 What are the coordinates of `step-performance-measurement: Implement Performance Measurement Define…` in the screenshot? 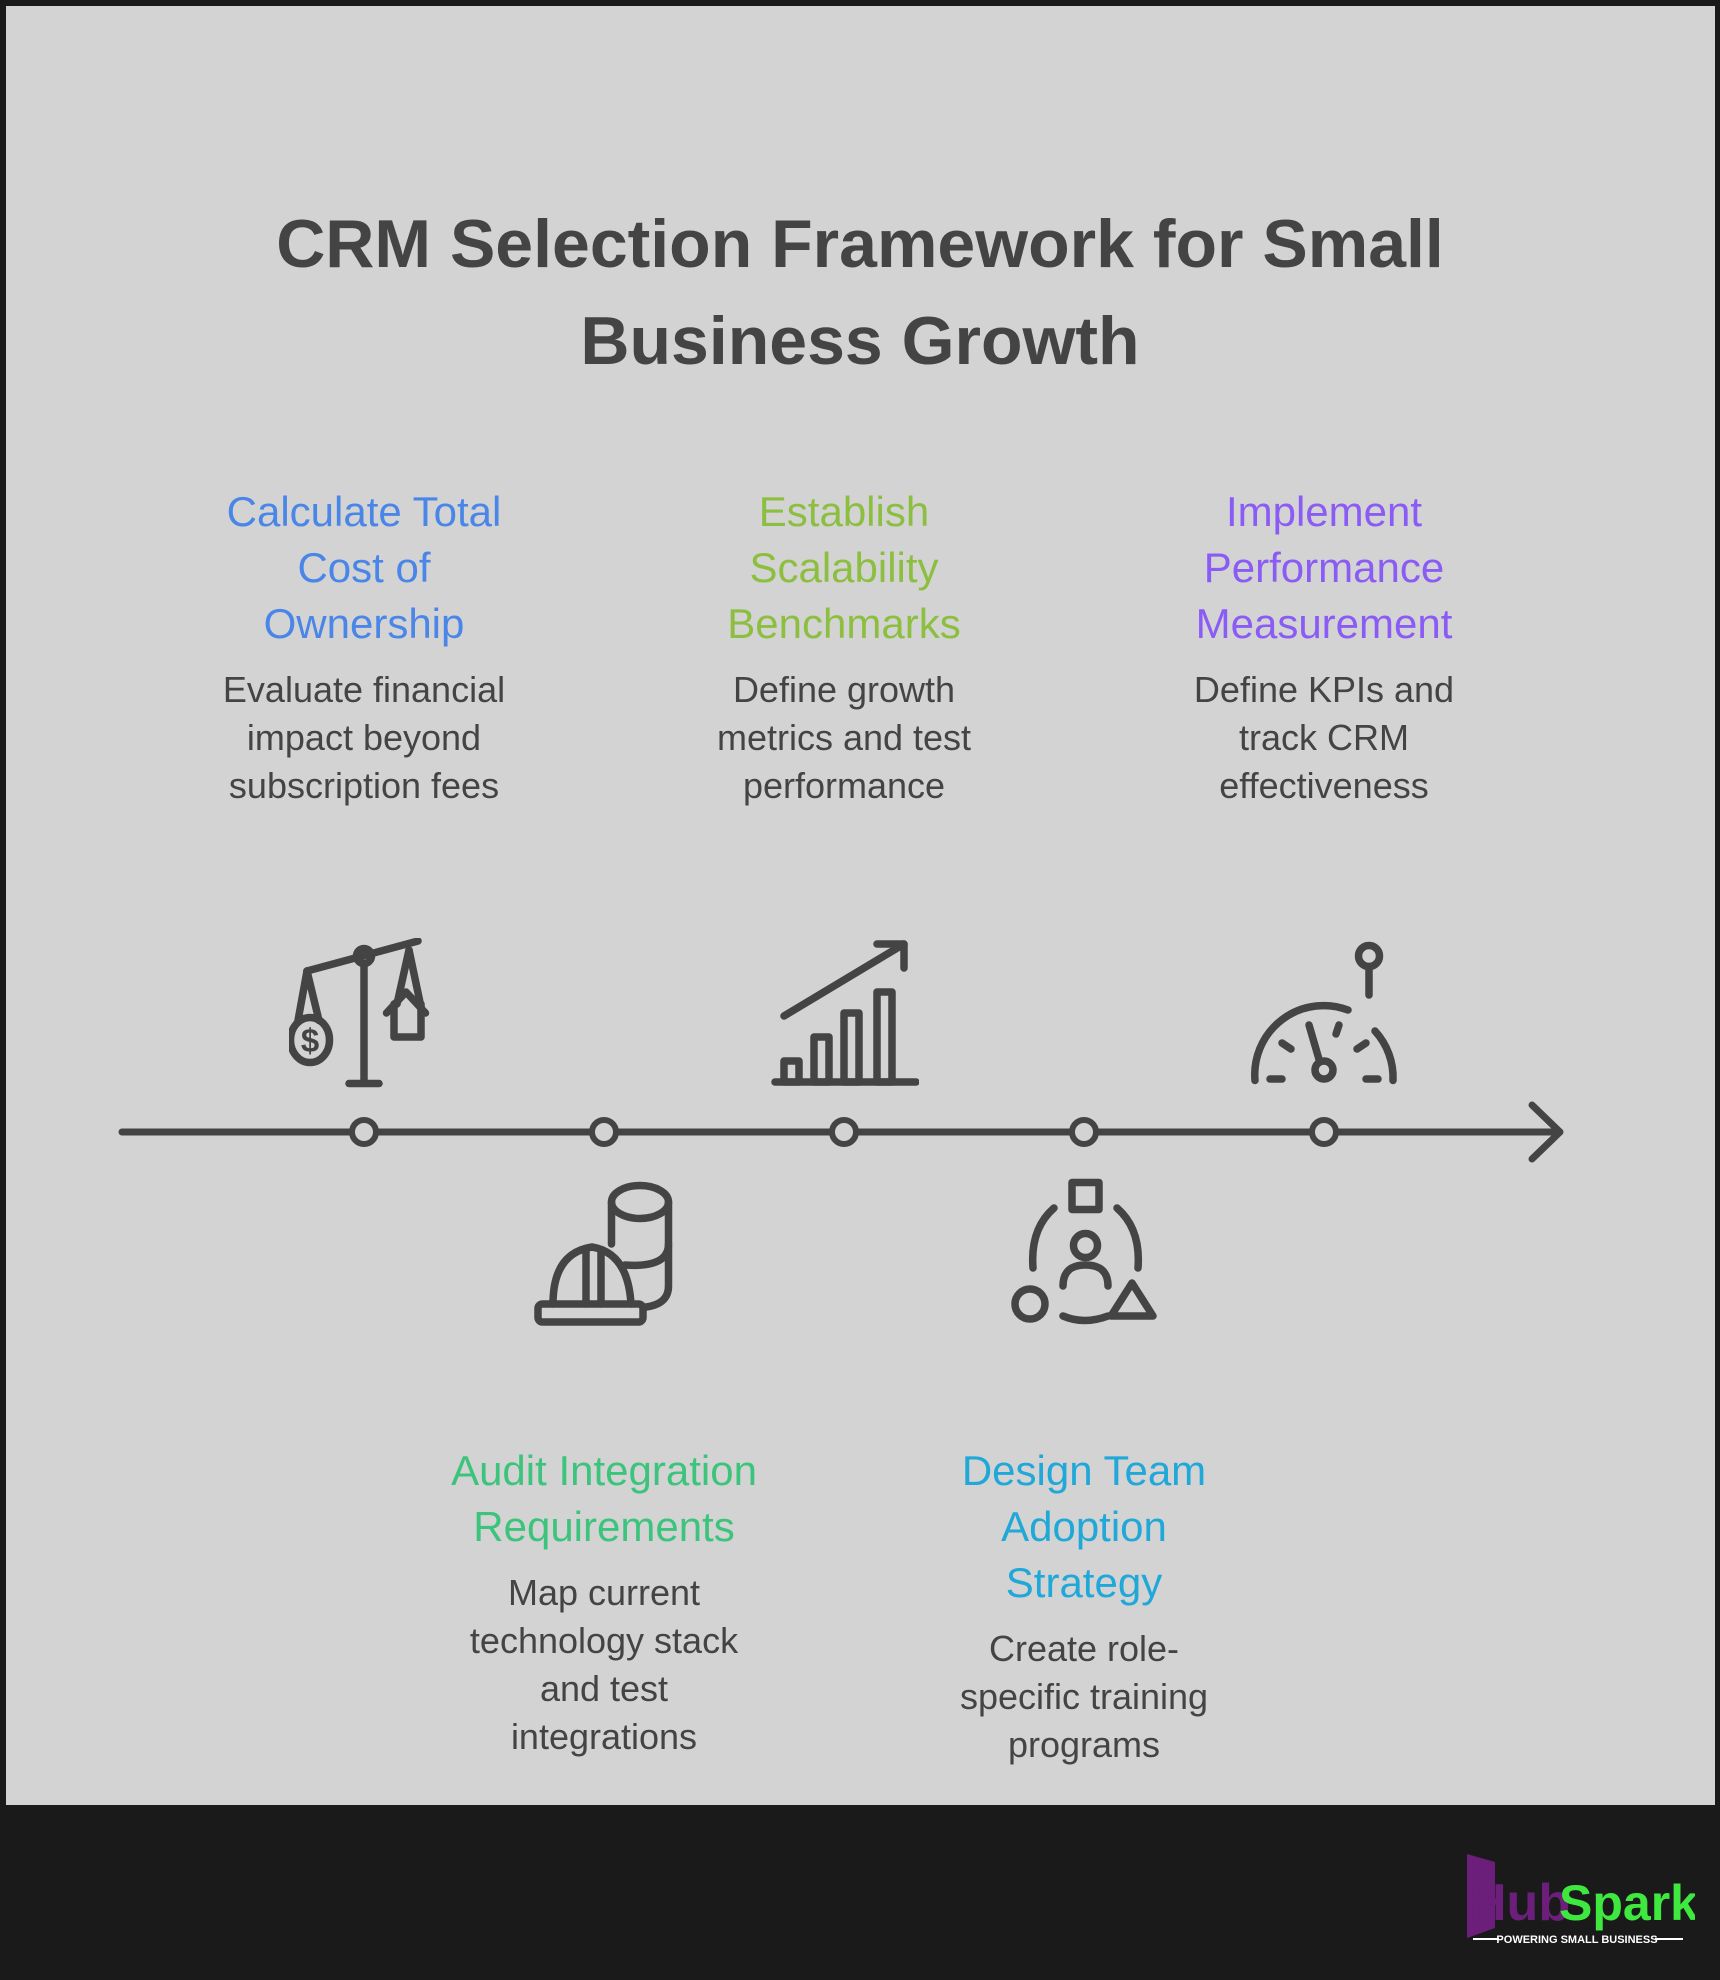 It's located at (1324, 647).